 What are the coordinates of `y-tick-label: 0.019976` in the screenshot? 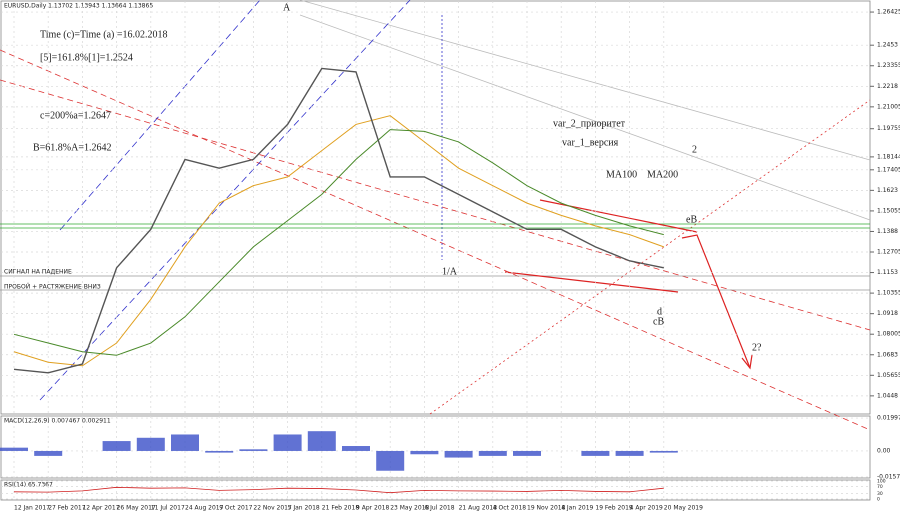 It's located at (888, 418).